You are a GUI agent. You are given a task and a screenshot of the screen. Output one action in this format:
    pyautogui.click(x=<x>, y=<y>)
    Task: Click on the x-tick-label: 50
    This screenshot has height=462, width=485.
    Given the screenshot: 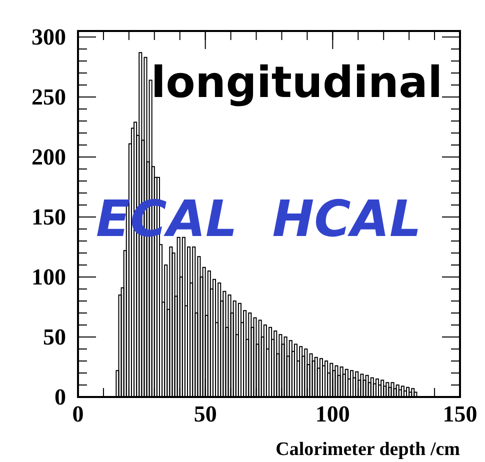 What is the action you would take?
    pyautogui.click(x=205, y=413)
    